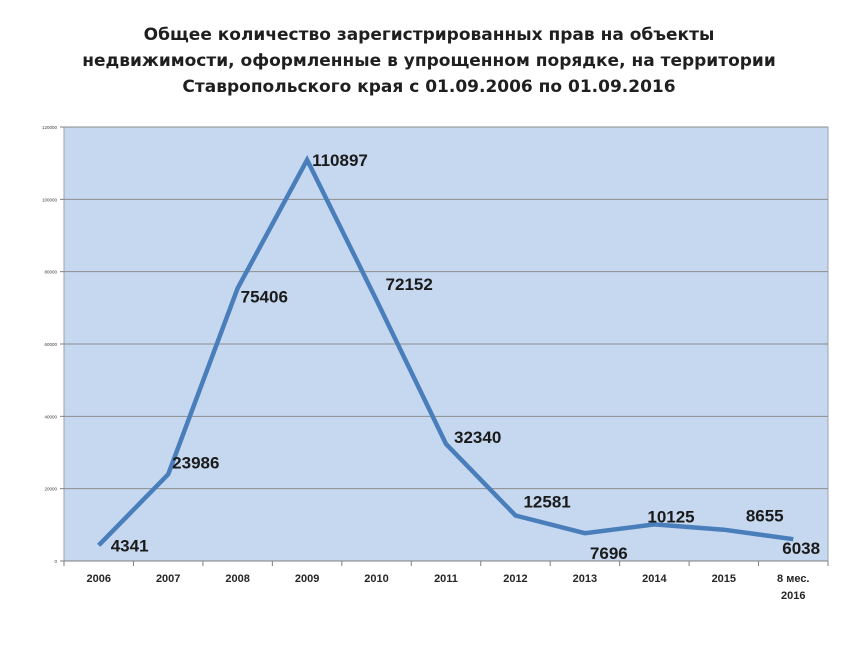 Image resolution: width=858 pixels, height=645 pixels. Describe the element at coordinates (801, 548) in the screenshot. I see `data-label: 6038` at that location.